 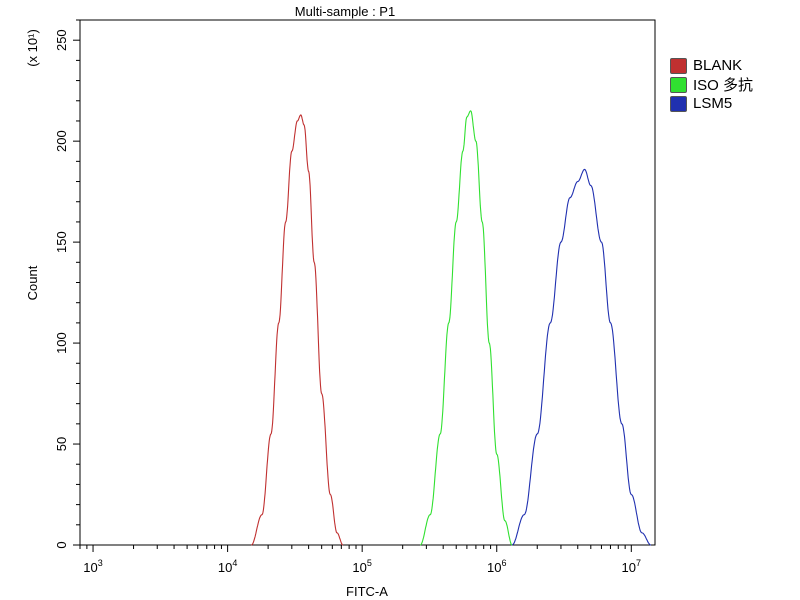 What do you see at coordinates (297, 330) in the screenshot?
I see `series-line-blank` at bounding box center [297, 330].